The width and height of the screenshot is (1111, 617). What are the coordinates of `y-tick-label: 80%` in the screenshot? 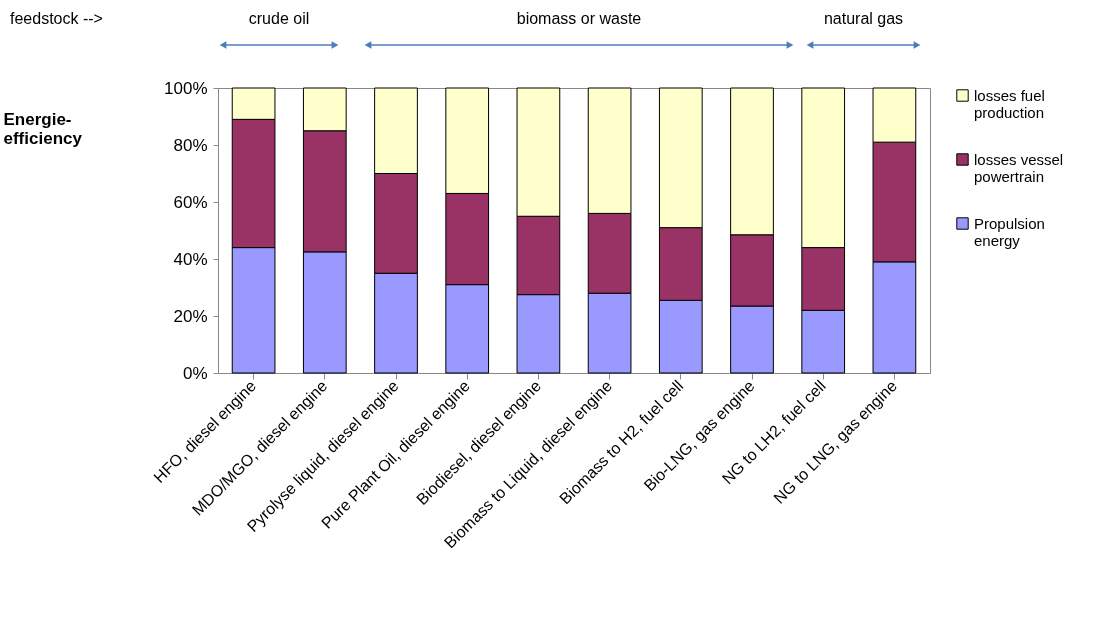 It's located at (190, 145).